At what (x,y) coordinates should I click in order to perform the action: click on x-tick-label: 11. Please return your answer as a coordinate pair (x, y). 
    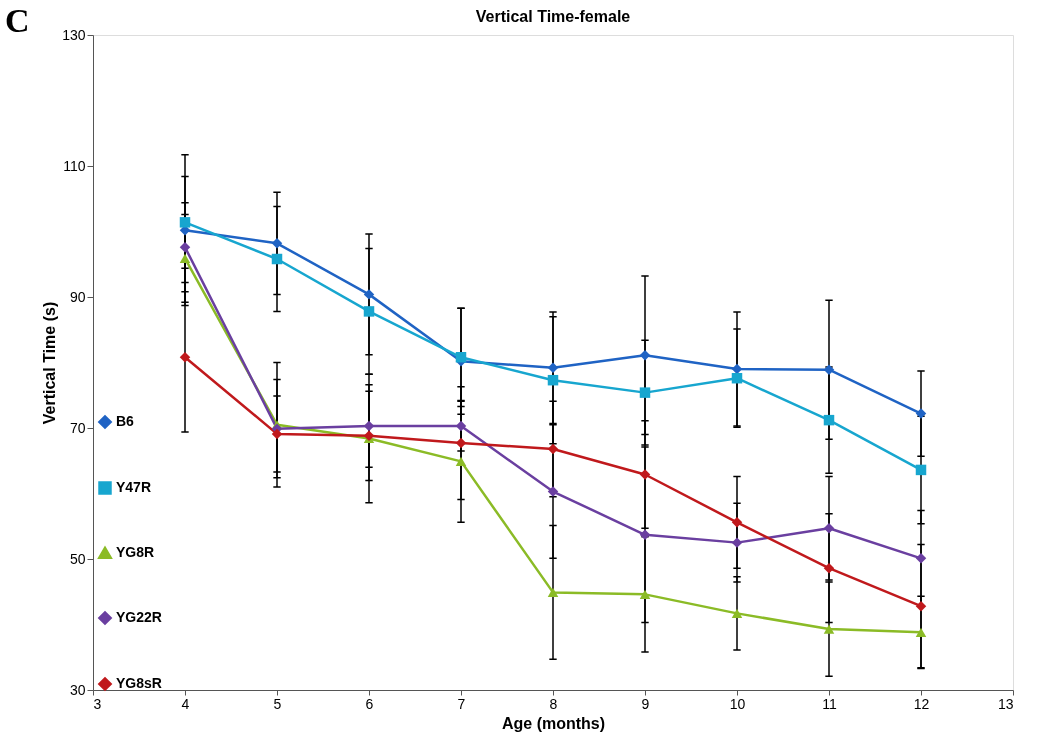
    Looking at the image, I should click on (829, 703).